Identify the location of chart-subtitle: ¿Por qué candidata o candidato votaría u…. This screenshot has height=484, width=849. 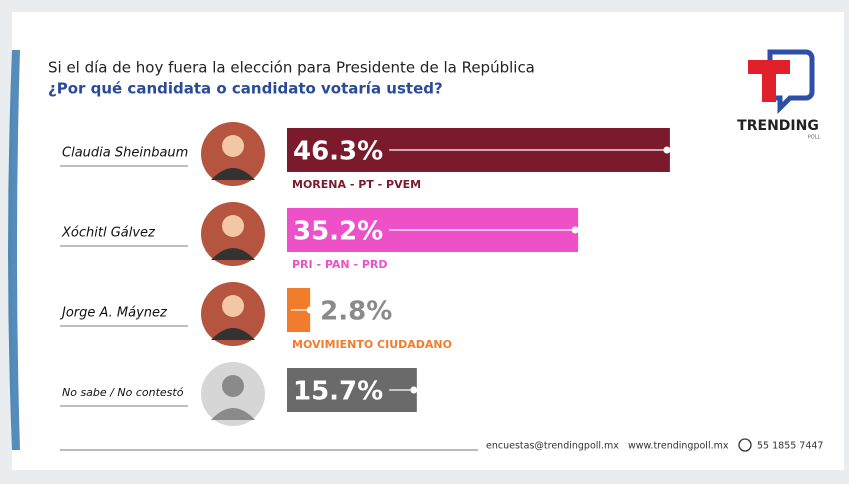
(245, 89).